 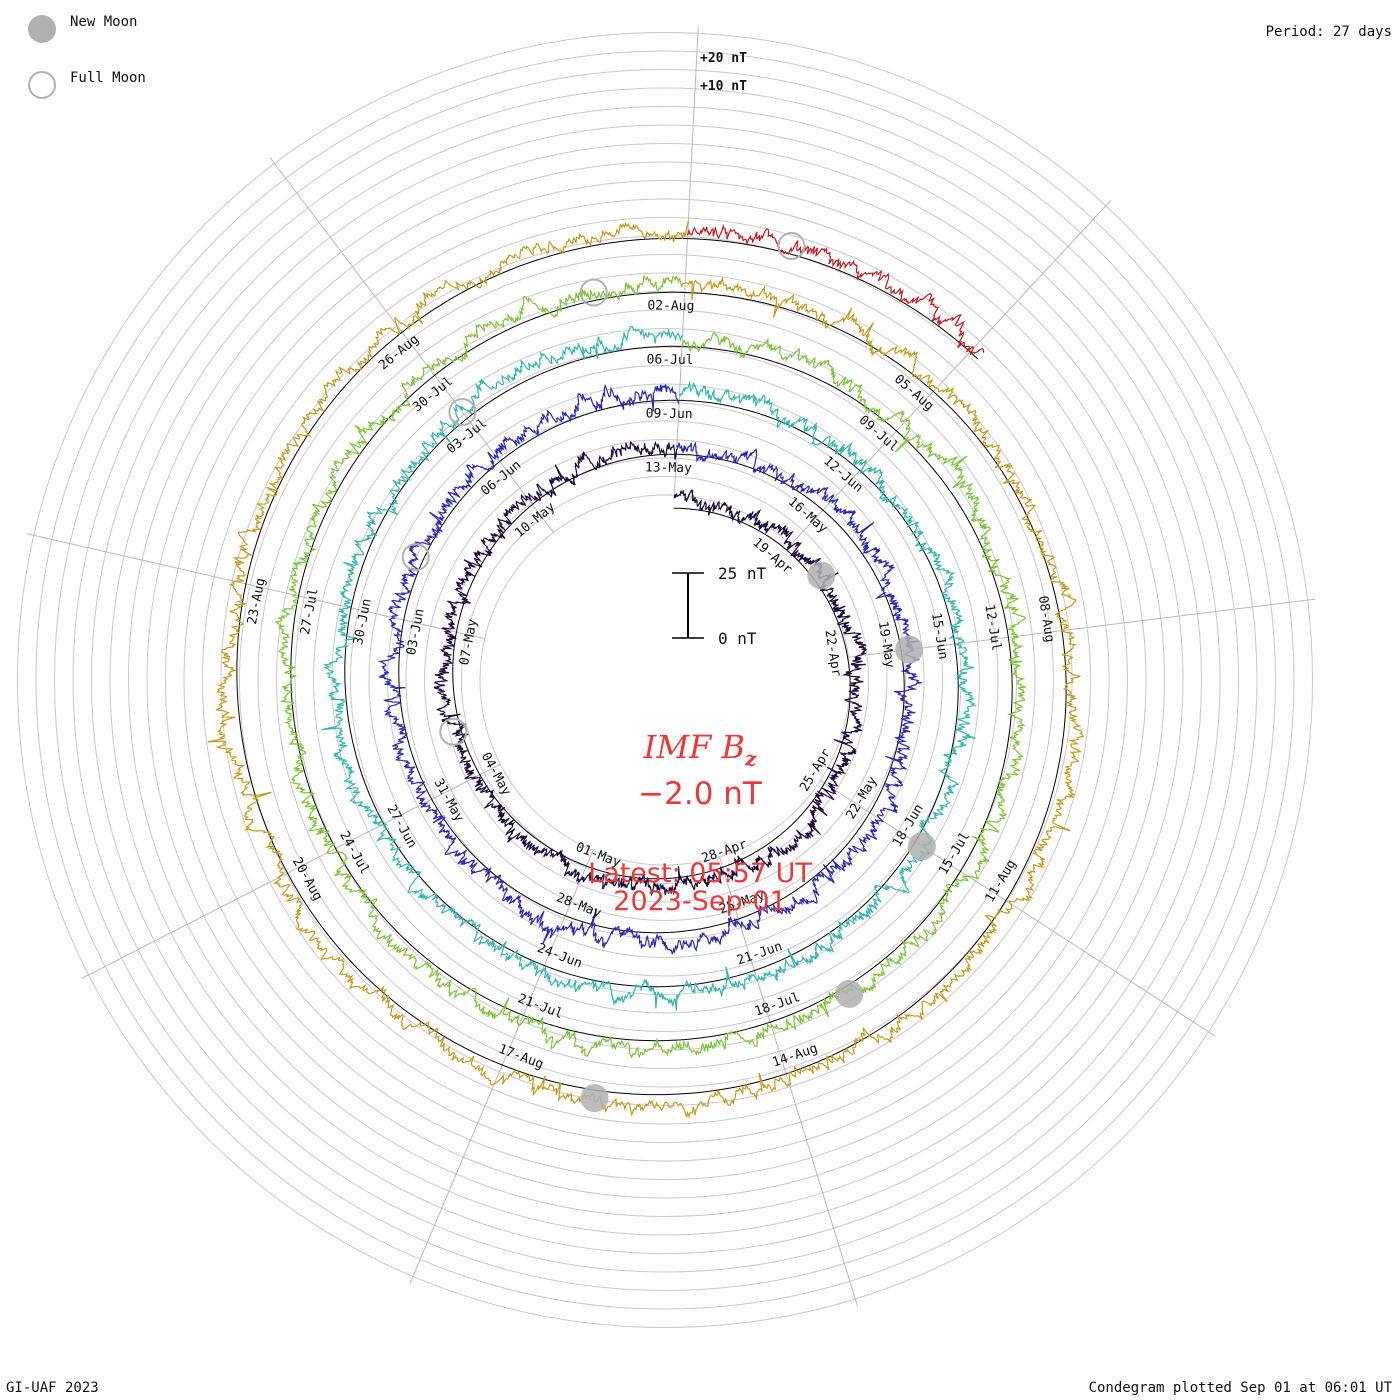 What do you see at coordinates (108, 78) in the screenshot?
I see `full-moon-legend-label: Full Moon` at bounding box center [108, 78].